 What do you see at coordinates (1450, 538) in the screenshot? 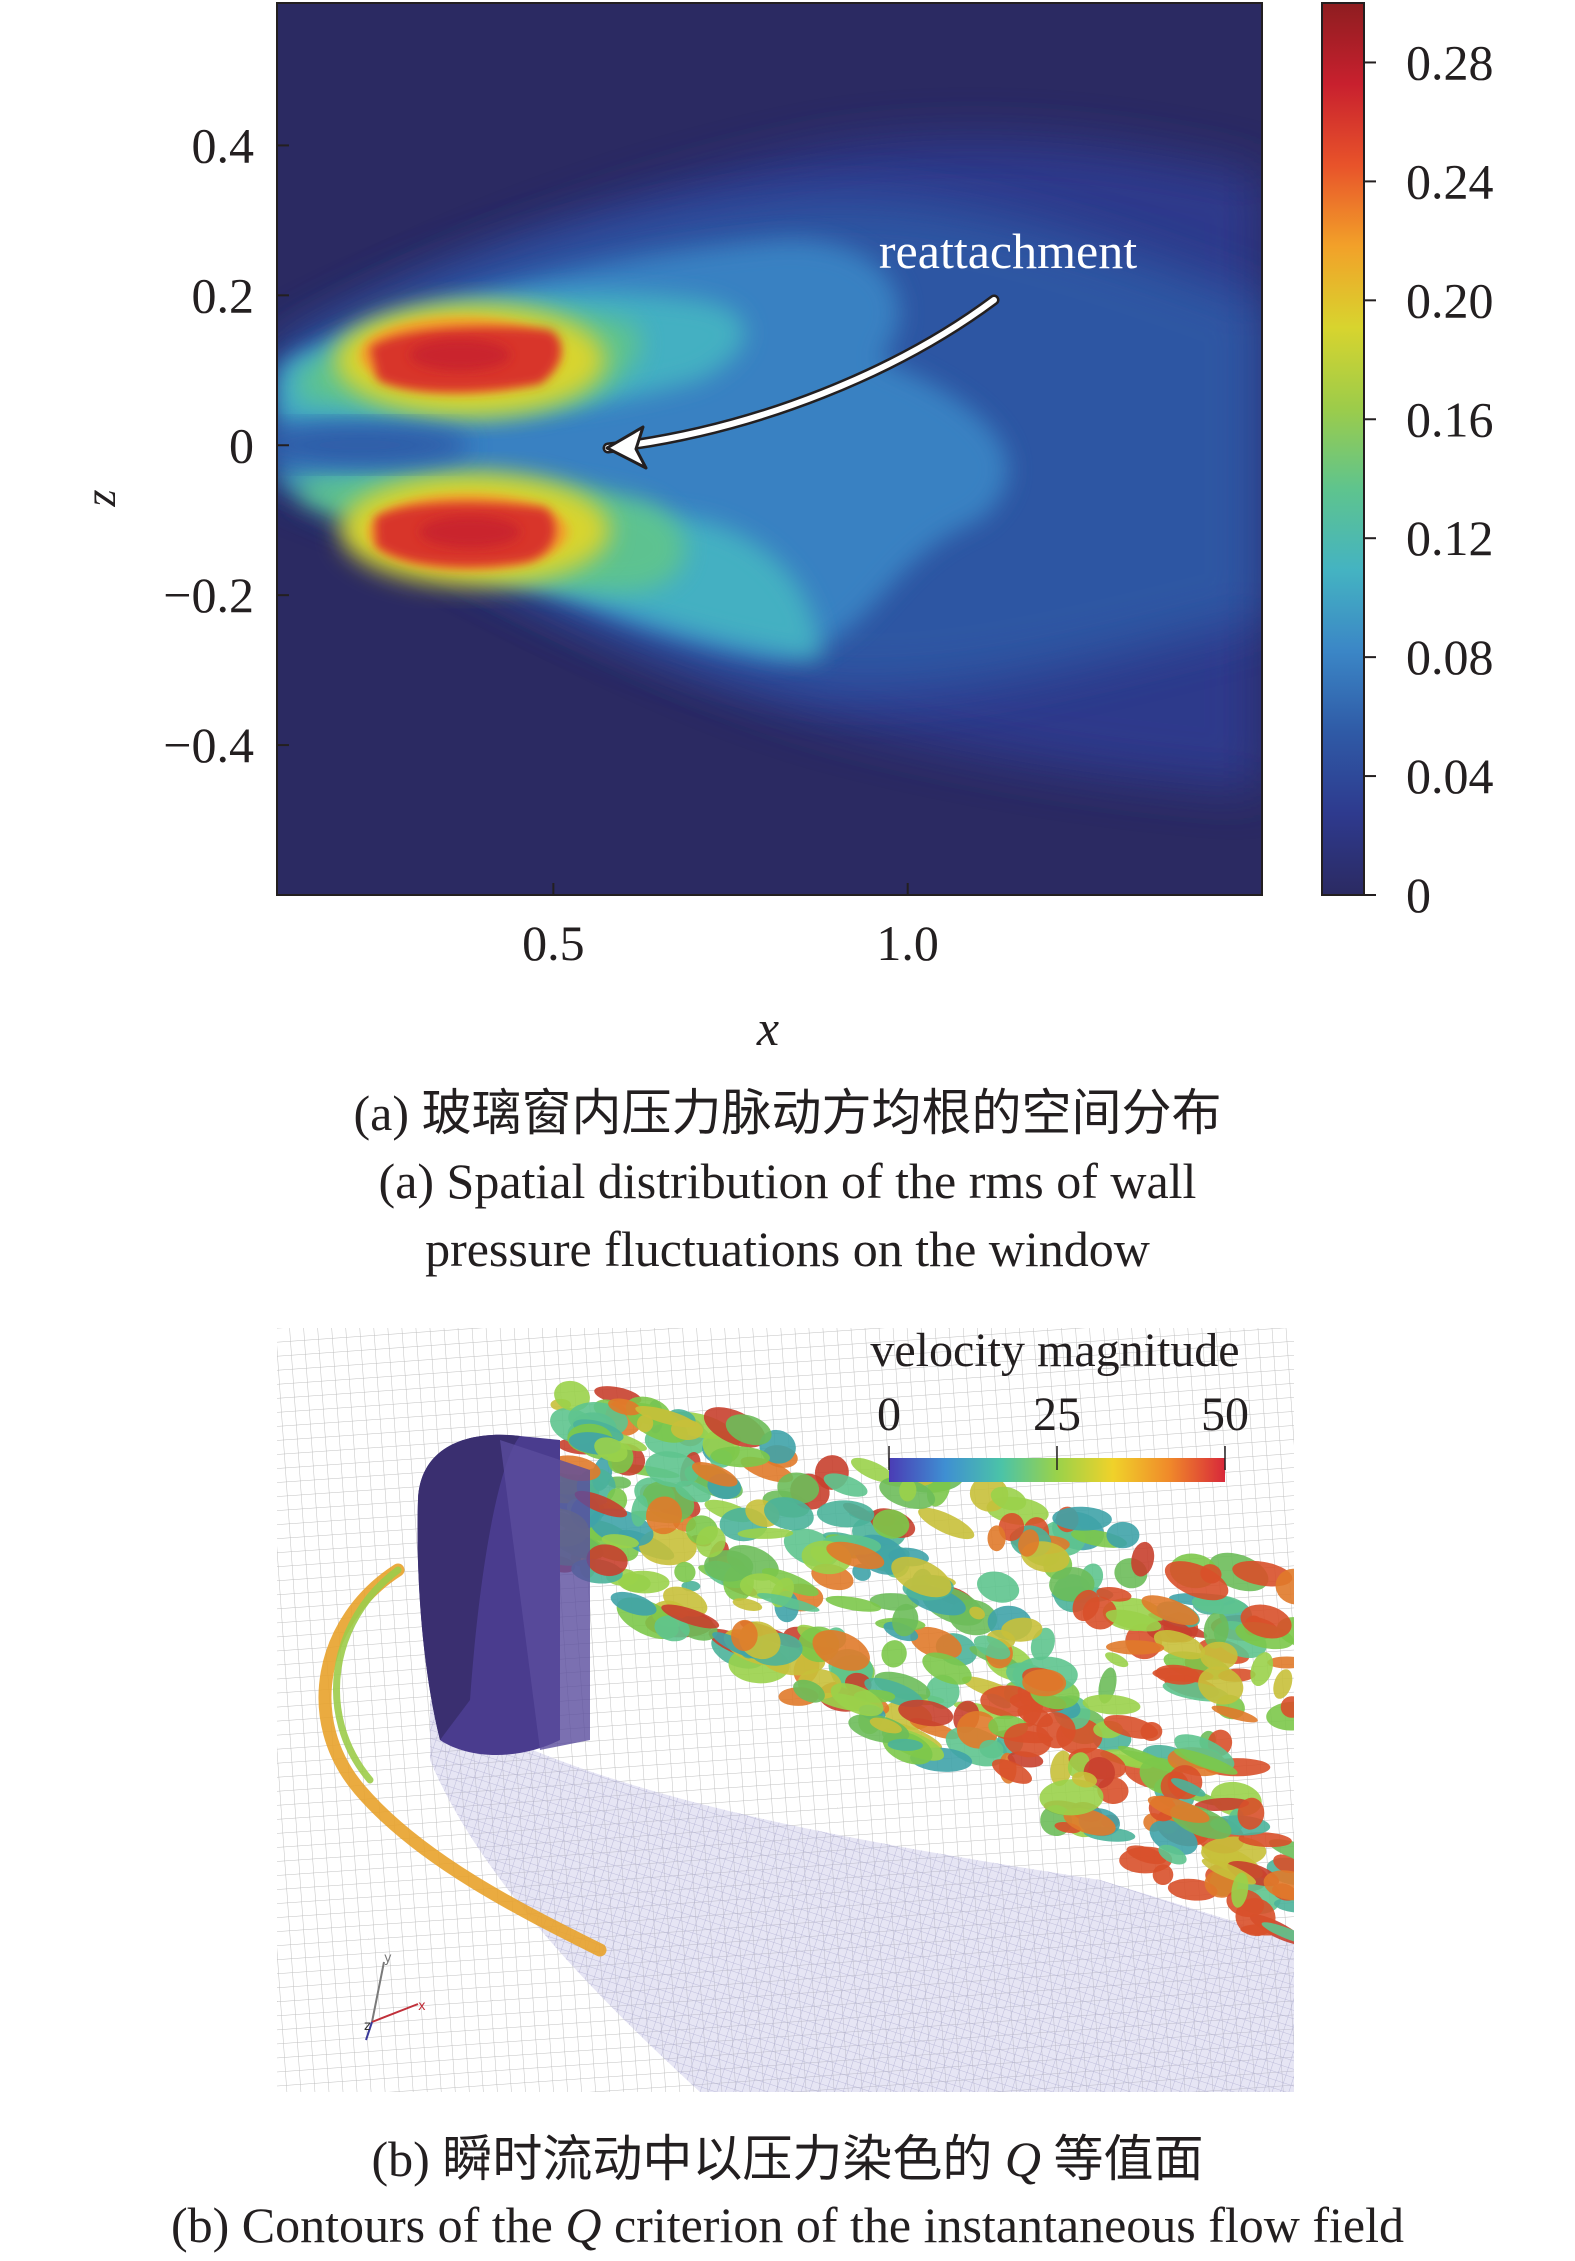
I see `colorbar-tick-label: 0.12` at bounding box center [1450, 538].